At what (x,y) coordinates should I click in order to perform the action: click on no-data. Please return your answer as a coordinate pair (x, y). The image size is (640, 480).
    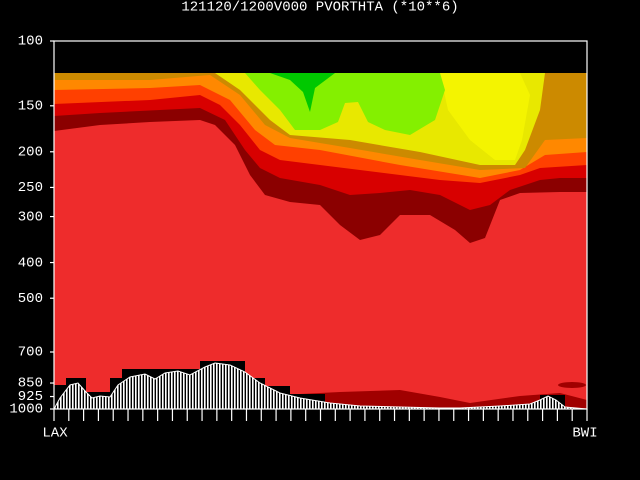
    Looking at the image, I should click on (320, 57).